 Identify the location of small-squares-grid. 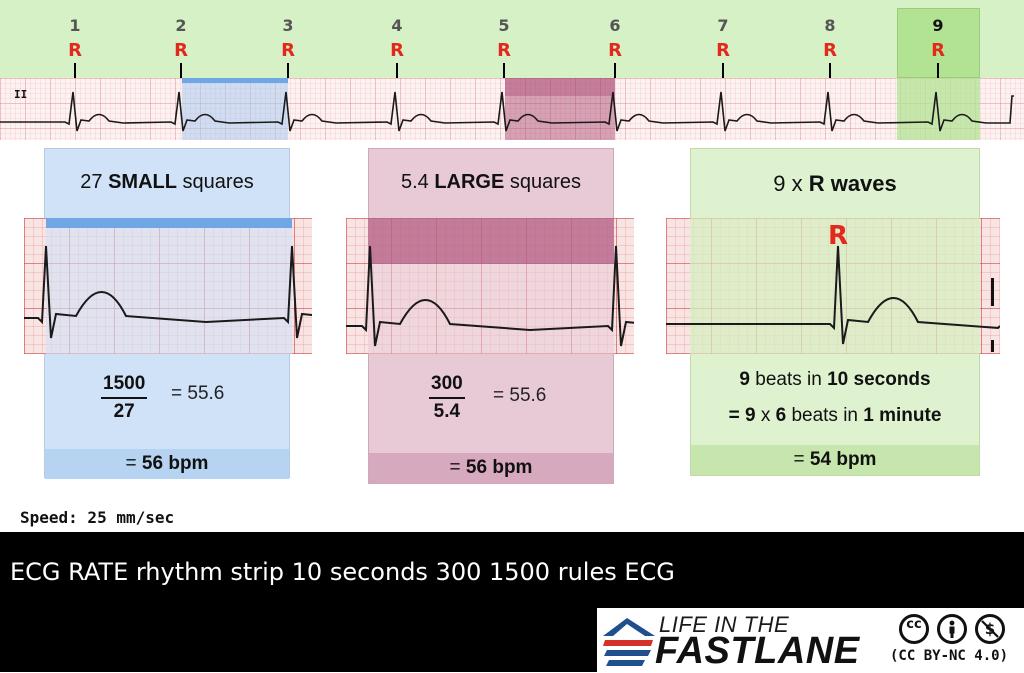
(168, 286).